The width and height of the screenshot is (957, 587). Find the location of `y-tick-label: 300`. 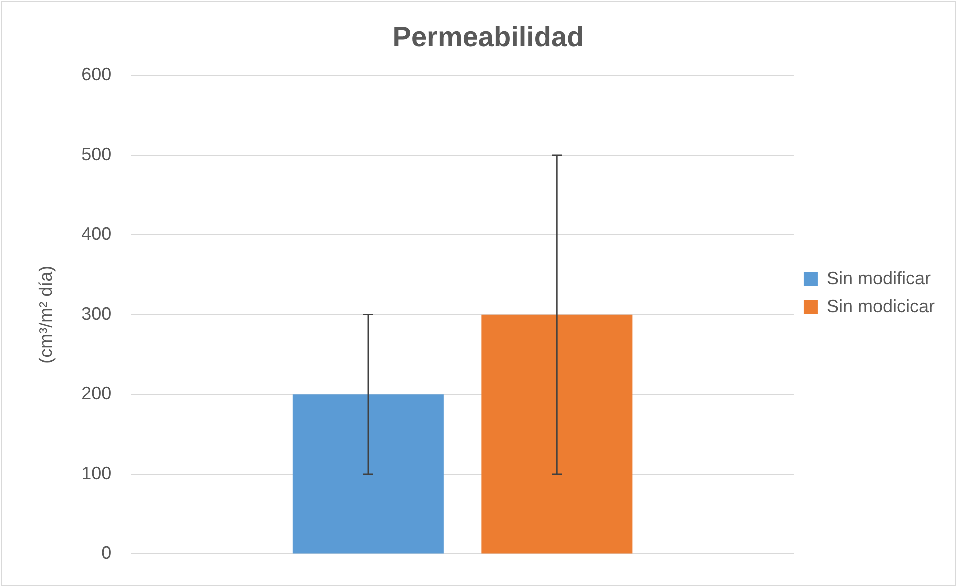

y-tick-label: 300 is located at coordinates (97, 314).